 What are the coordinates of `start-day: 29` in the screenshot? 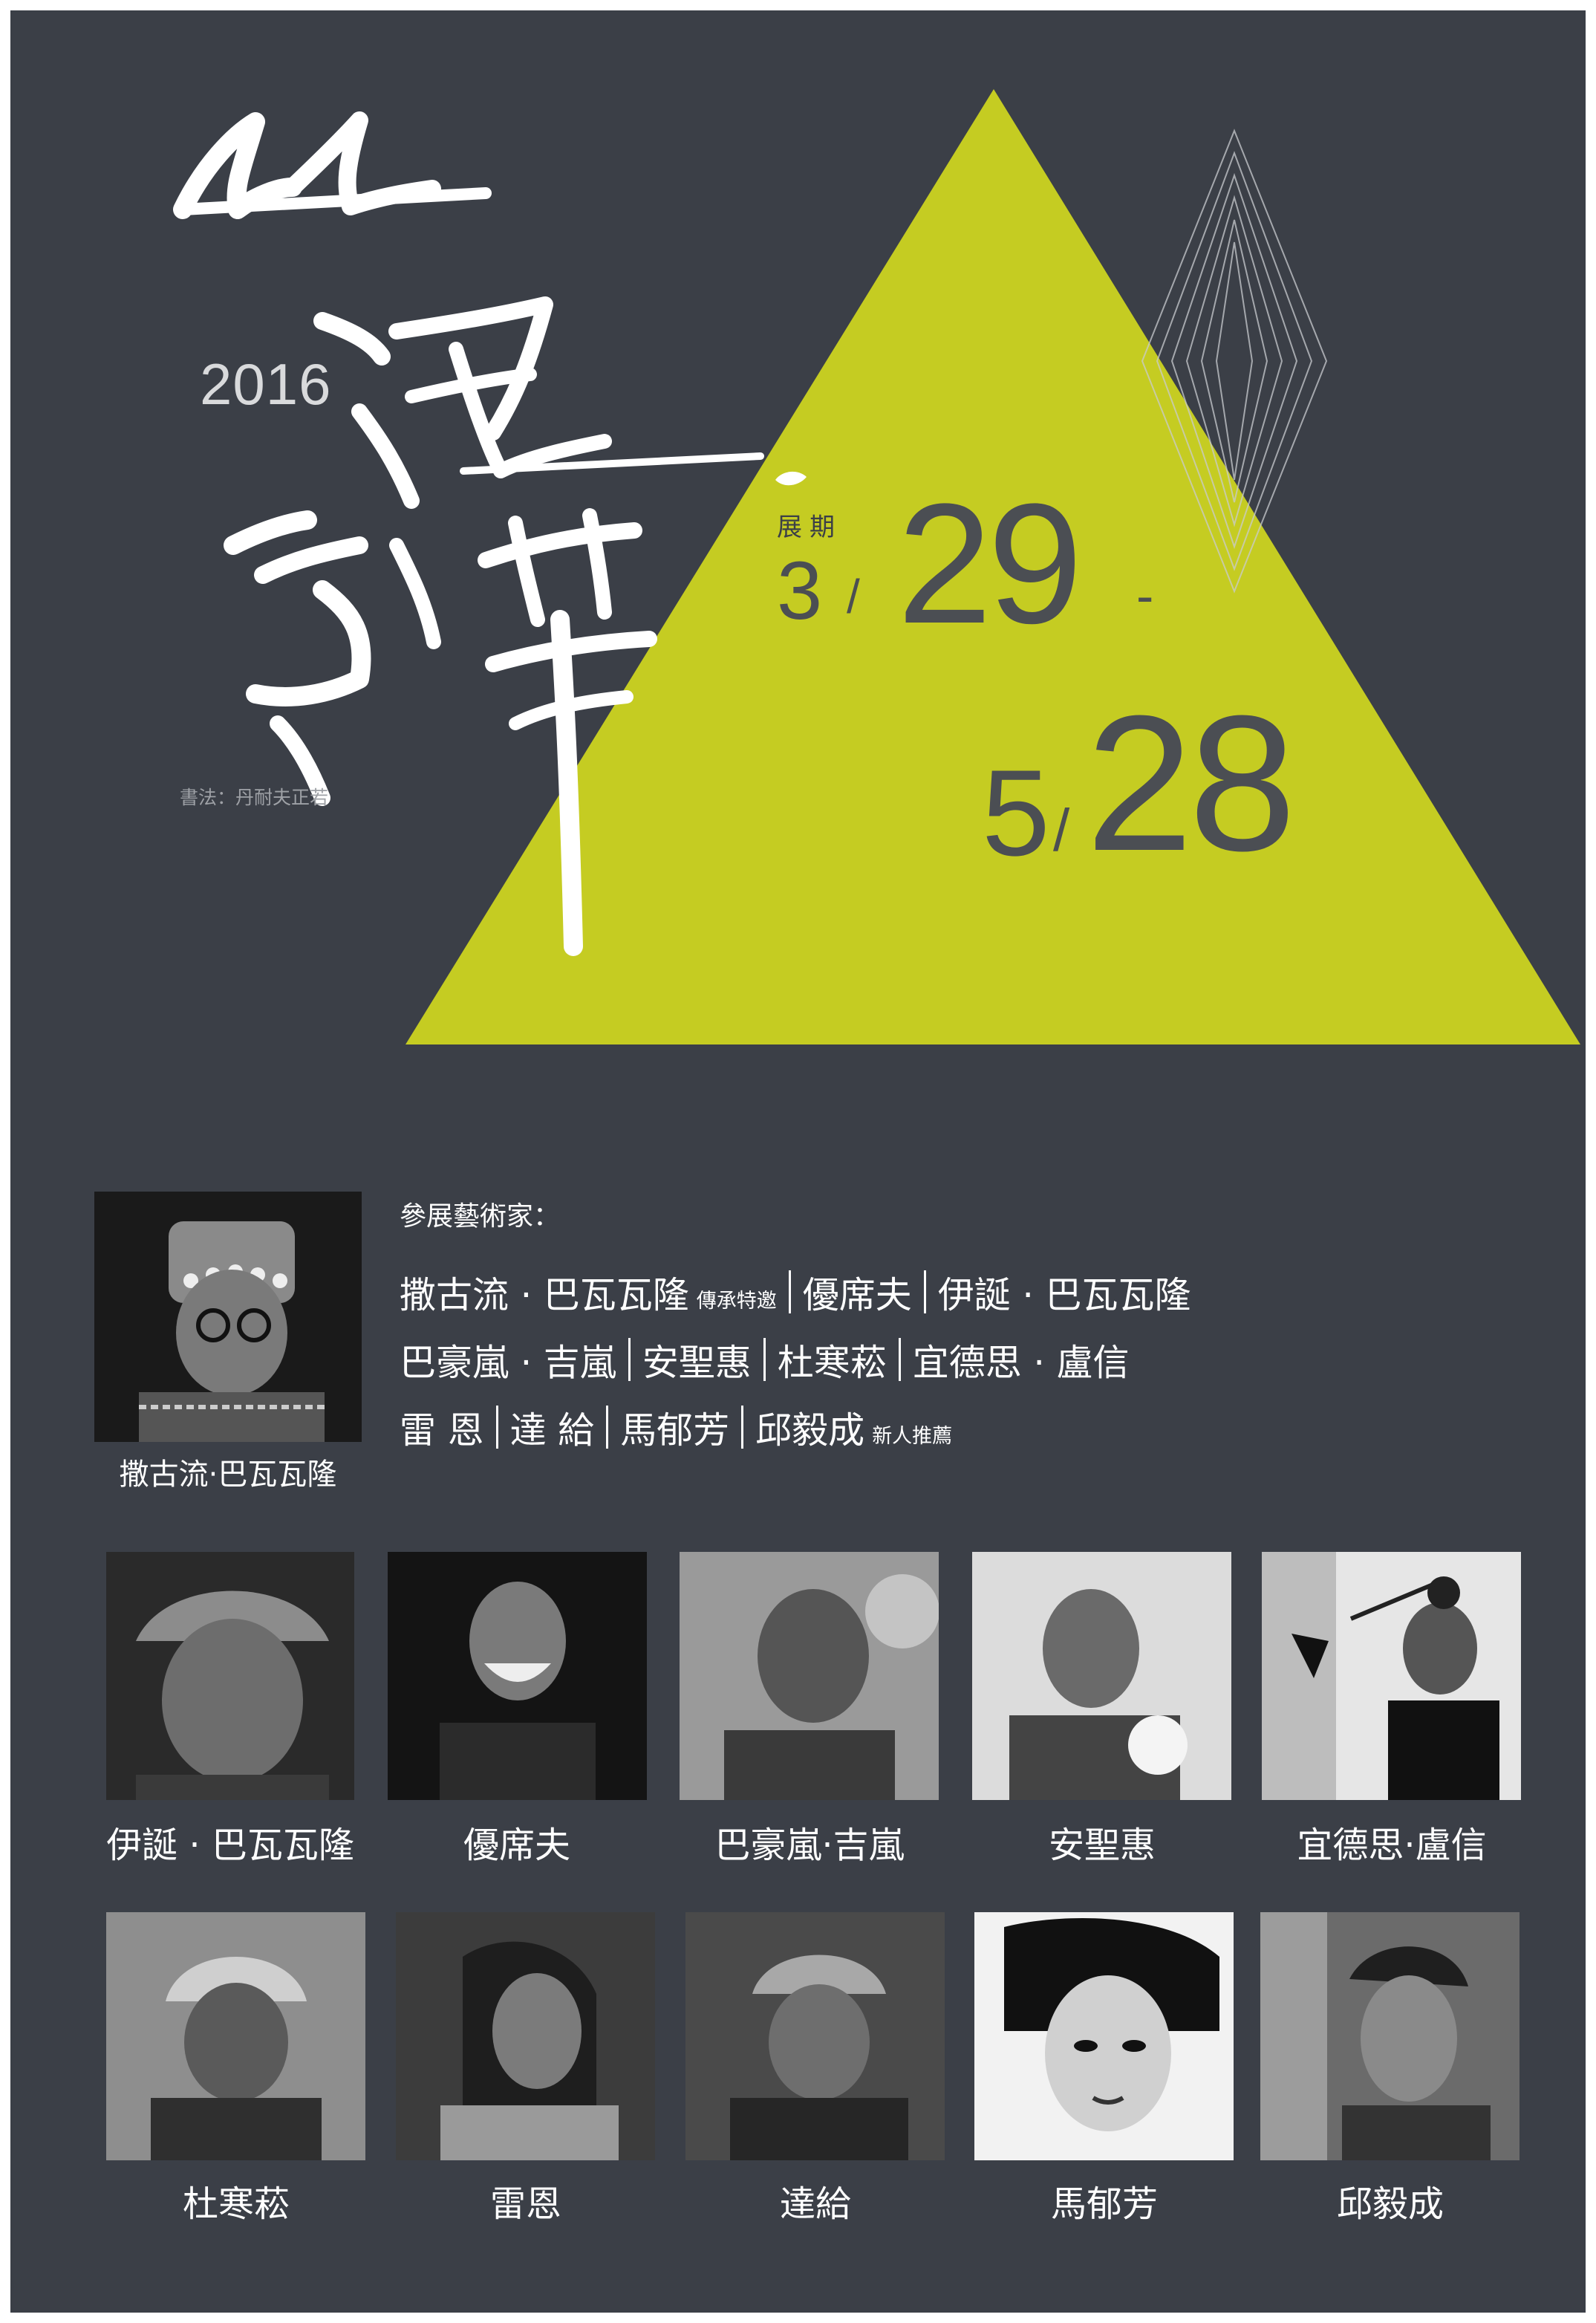 It's located at (990, 563).